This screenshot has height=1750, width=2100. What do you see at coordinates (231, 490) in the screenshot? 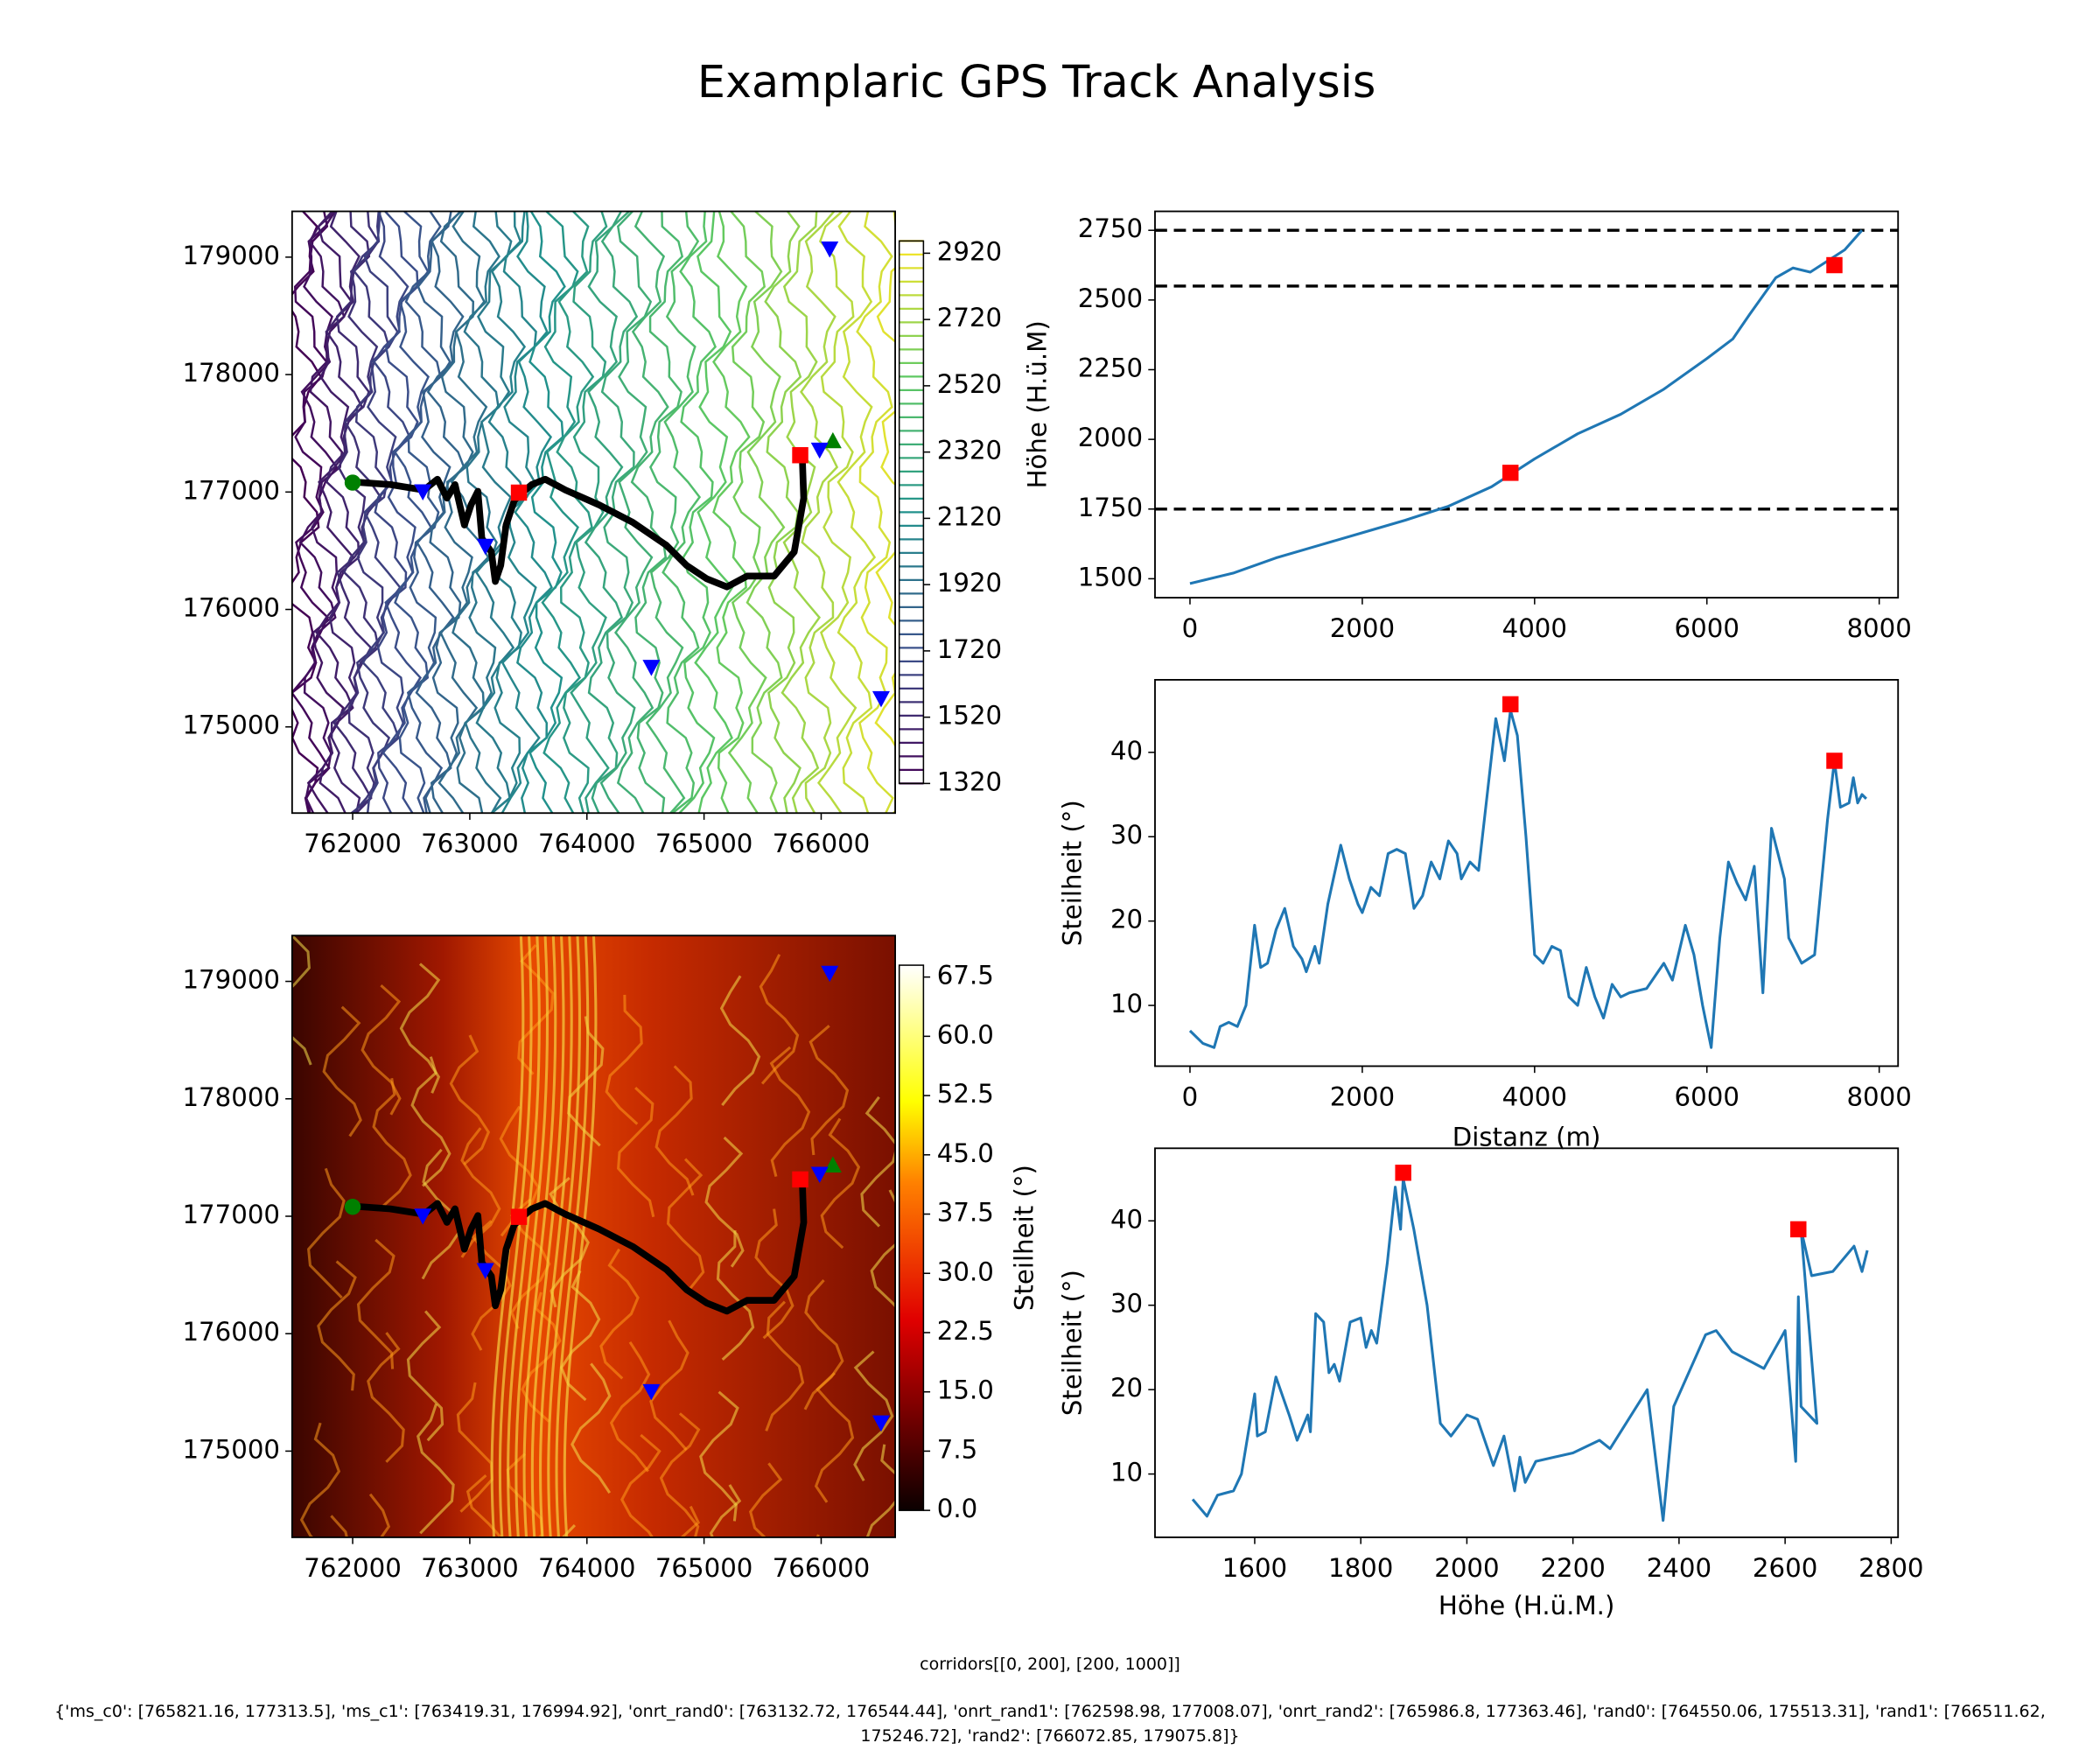
I see `y-tick-label: 177000` at bounding box center [231, 490].